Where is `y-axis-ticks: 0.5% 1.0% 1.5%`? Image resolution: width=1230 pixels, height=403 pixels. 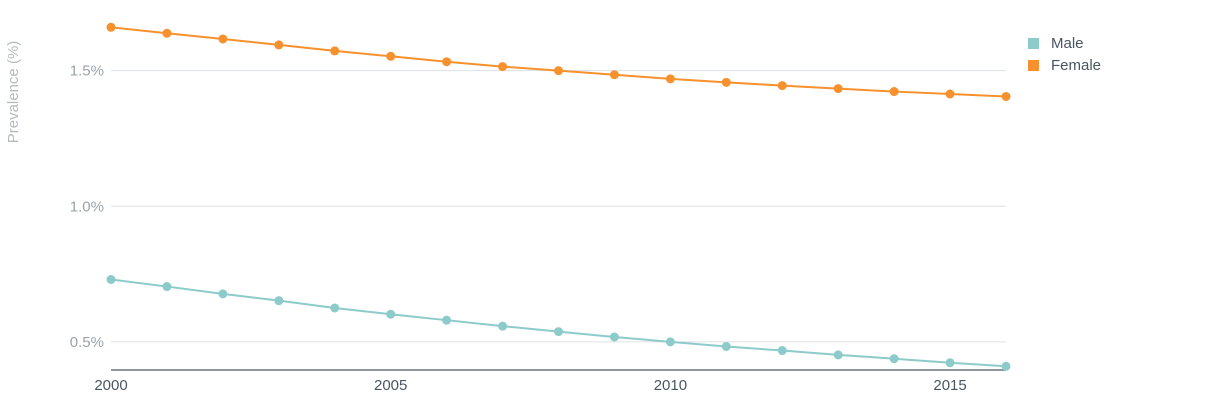 y-axis-ticks: 0.5% 1.0% 1.5% is located at coordinates (87, 207).